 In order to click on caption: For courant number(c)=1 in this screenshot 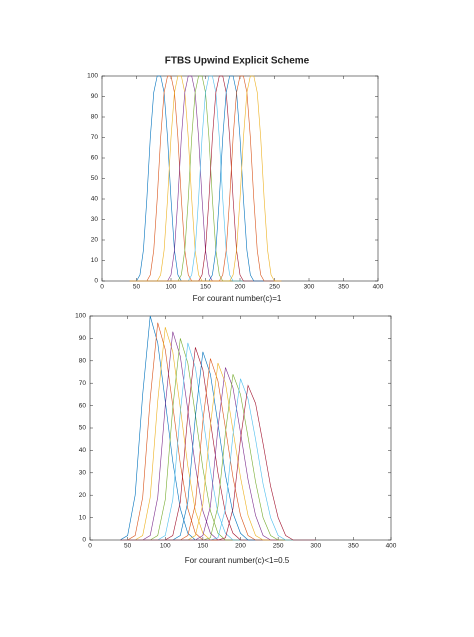, I will do `click(237, 298)`.